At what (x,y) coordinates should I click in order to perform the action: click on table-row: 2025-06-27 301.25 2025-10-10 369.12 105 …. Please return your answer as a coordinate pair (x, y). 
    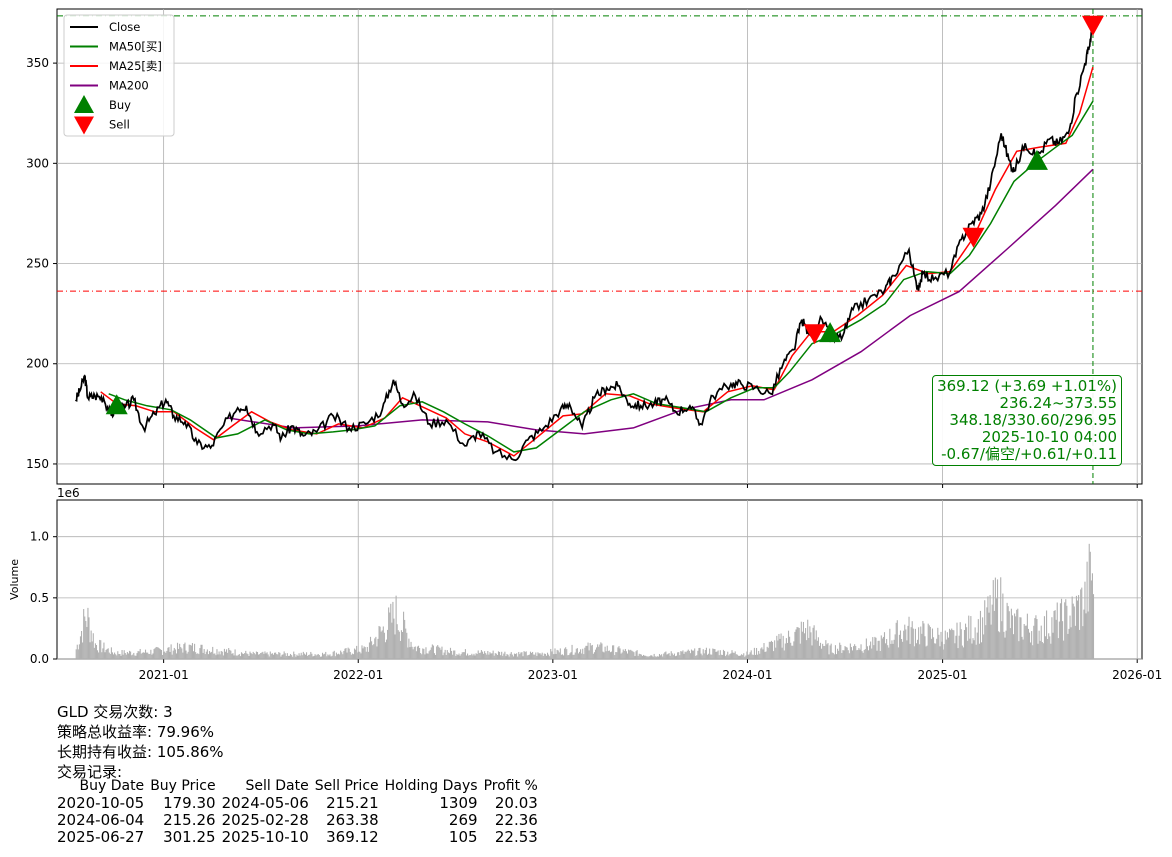
    Looking at the image, I should click on (300, 837).